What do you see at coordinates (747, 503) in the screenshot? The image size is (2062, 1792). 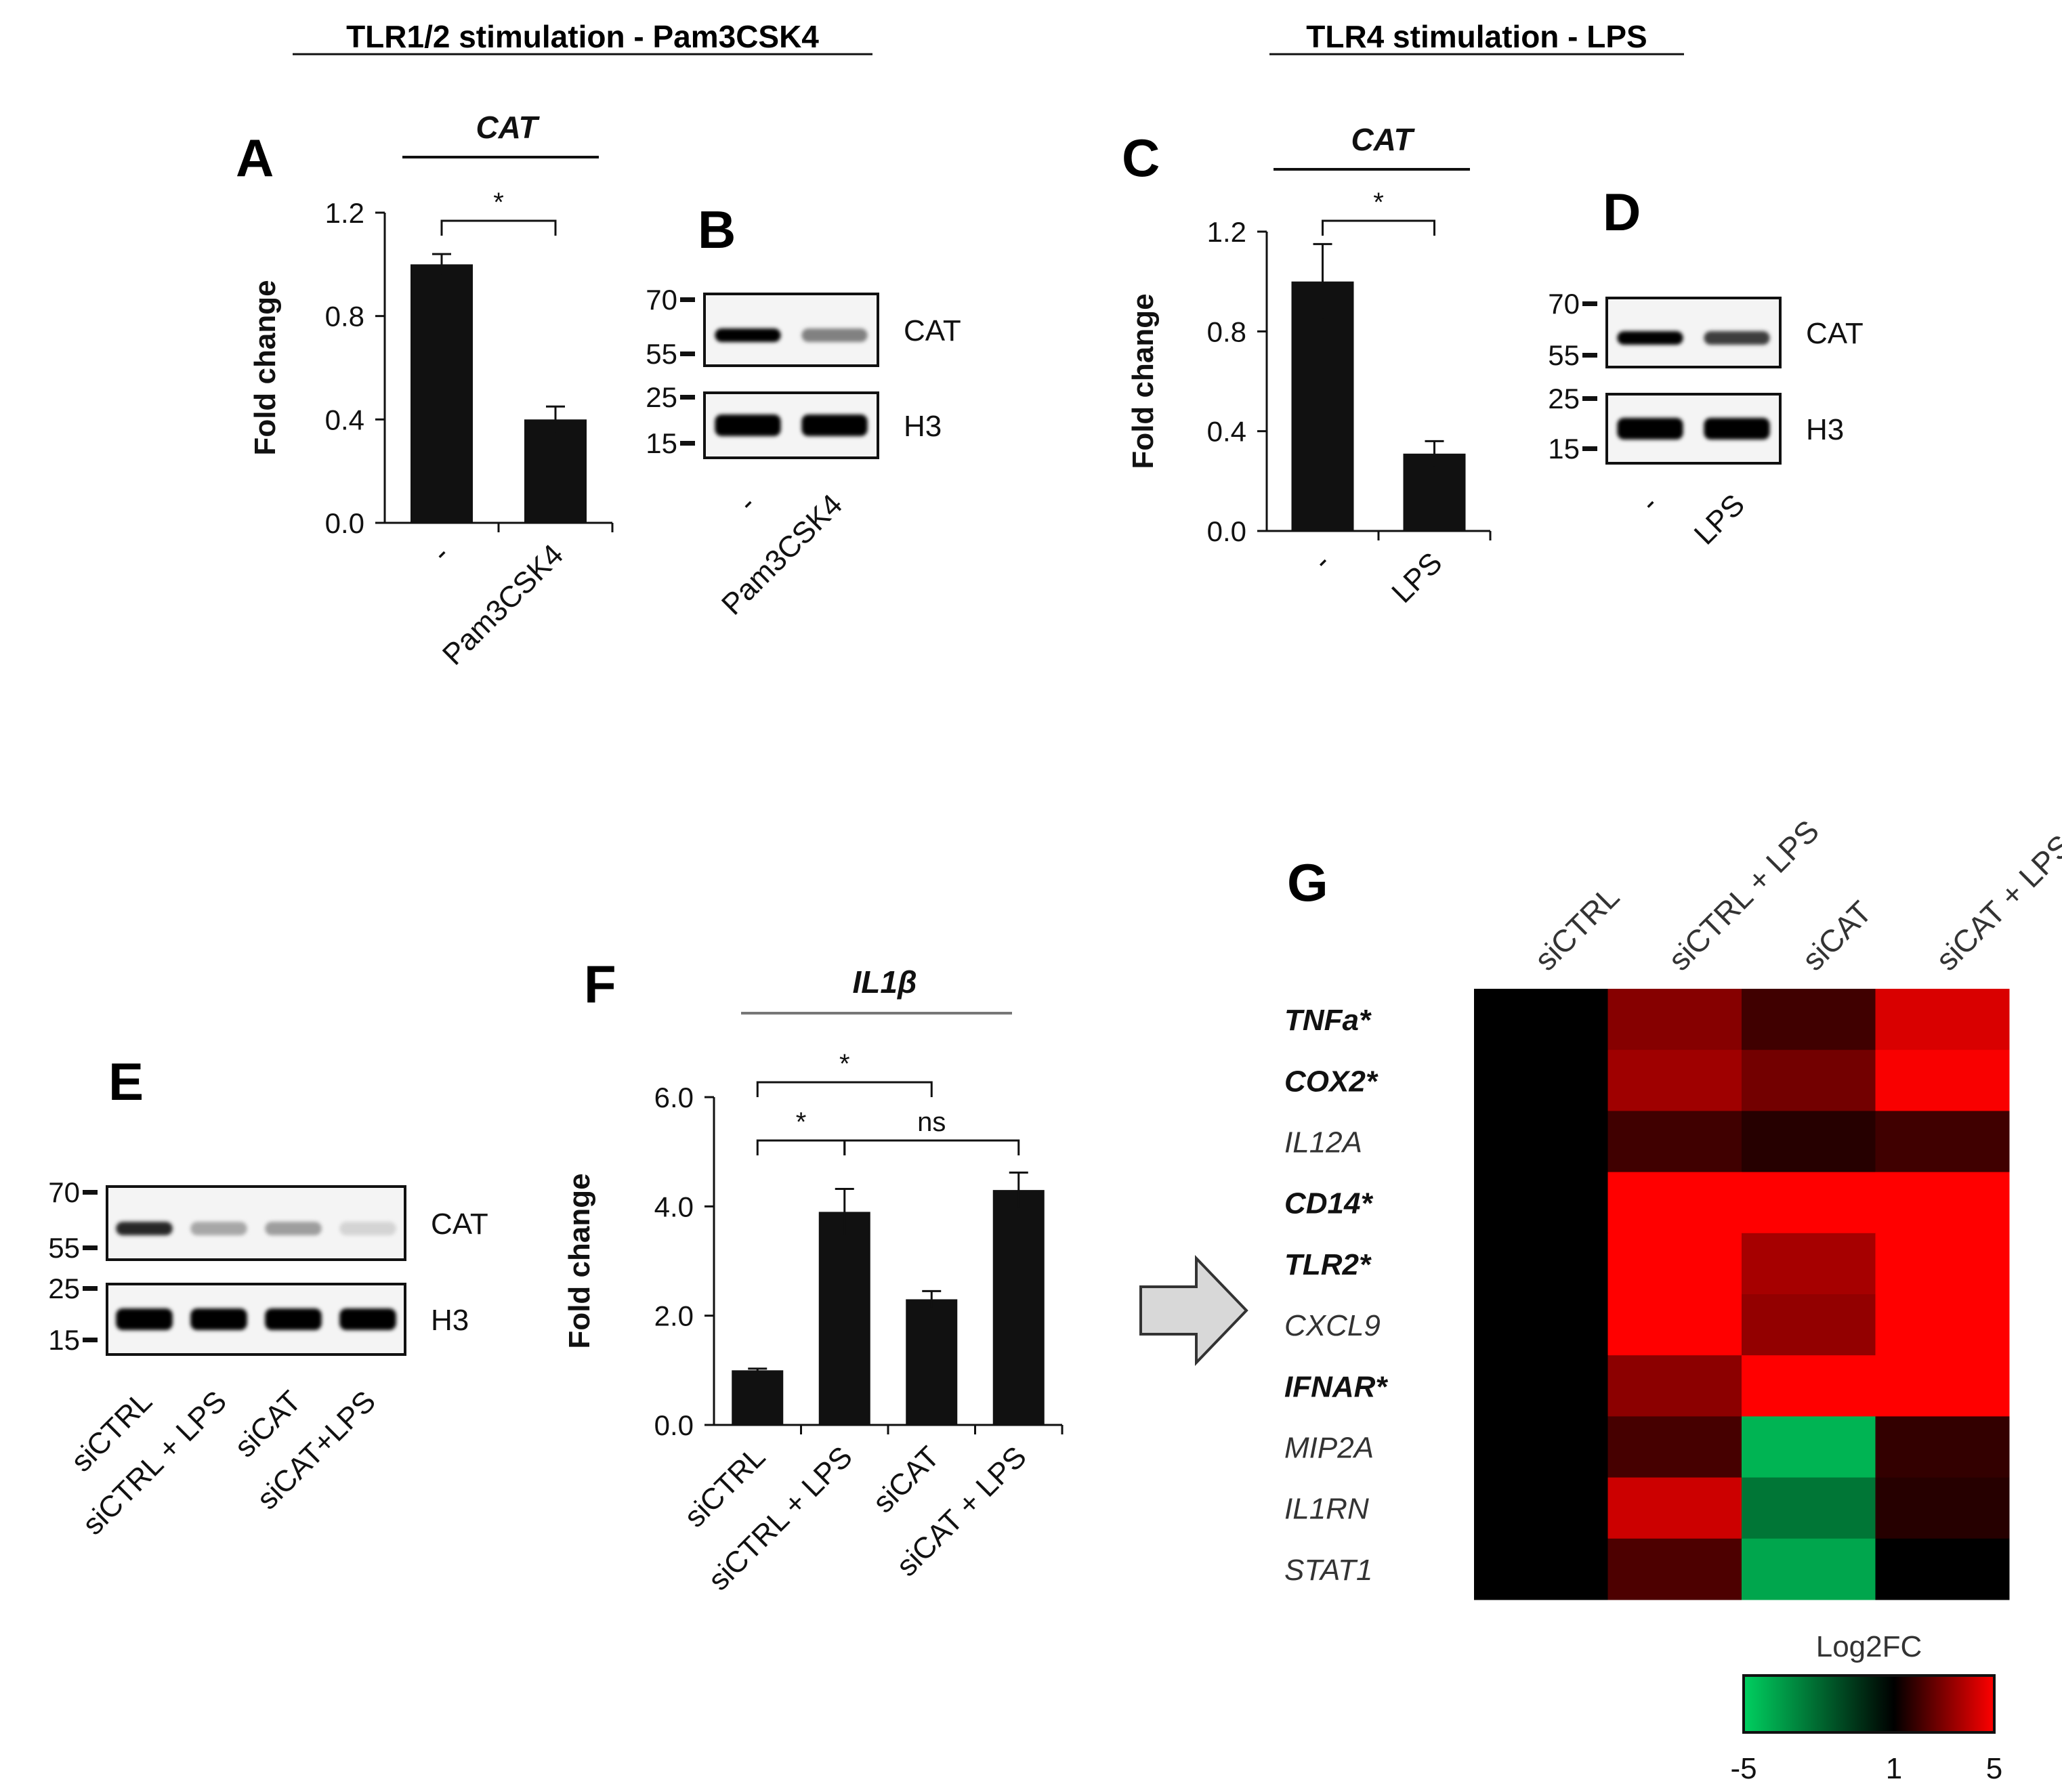 I see `lane-label: -` at bounding box center [747, 503].